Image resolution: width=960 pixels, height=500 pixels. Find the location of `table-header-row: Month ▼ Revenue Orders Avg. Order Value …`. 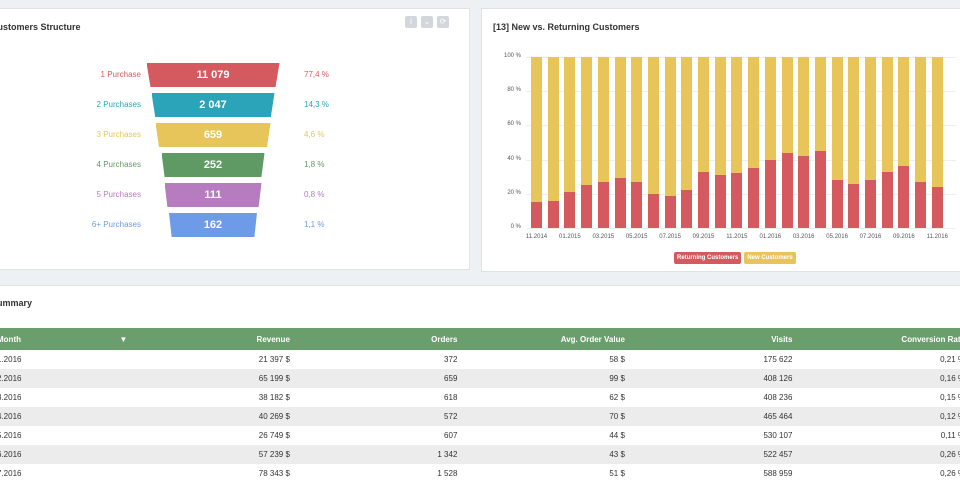

table-header-row: Month ▼ Revenue Orders Avg. Order Value … is located at coordinates (480, 339).